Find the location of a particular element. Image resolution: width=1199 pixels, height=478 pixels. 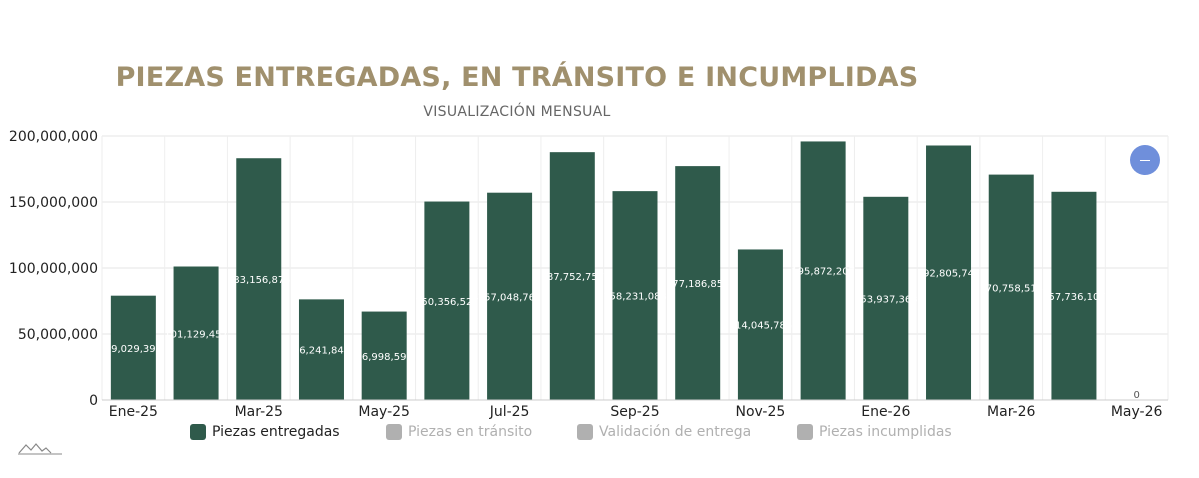

data-label: 157,736,107 is located at coordinates (1074, 297).